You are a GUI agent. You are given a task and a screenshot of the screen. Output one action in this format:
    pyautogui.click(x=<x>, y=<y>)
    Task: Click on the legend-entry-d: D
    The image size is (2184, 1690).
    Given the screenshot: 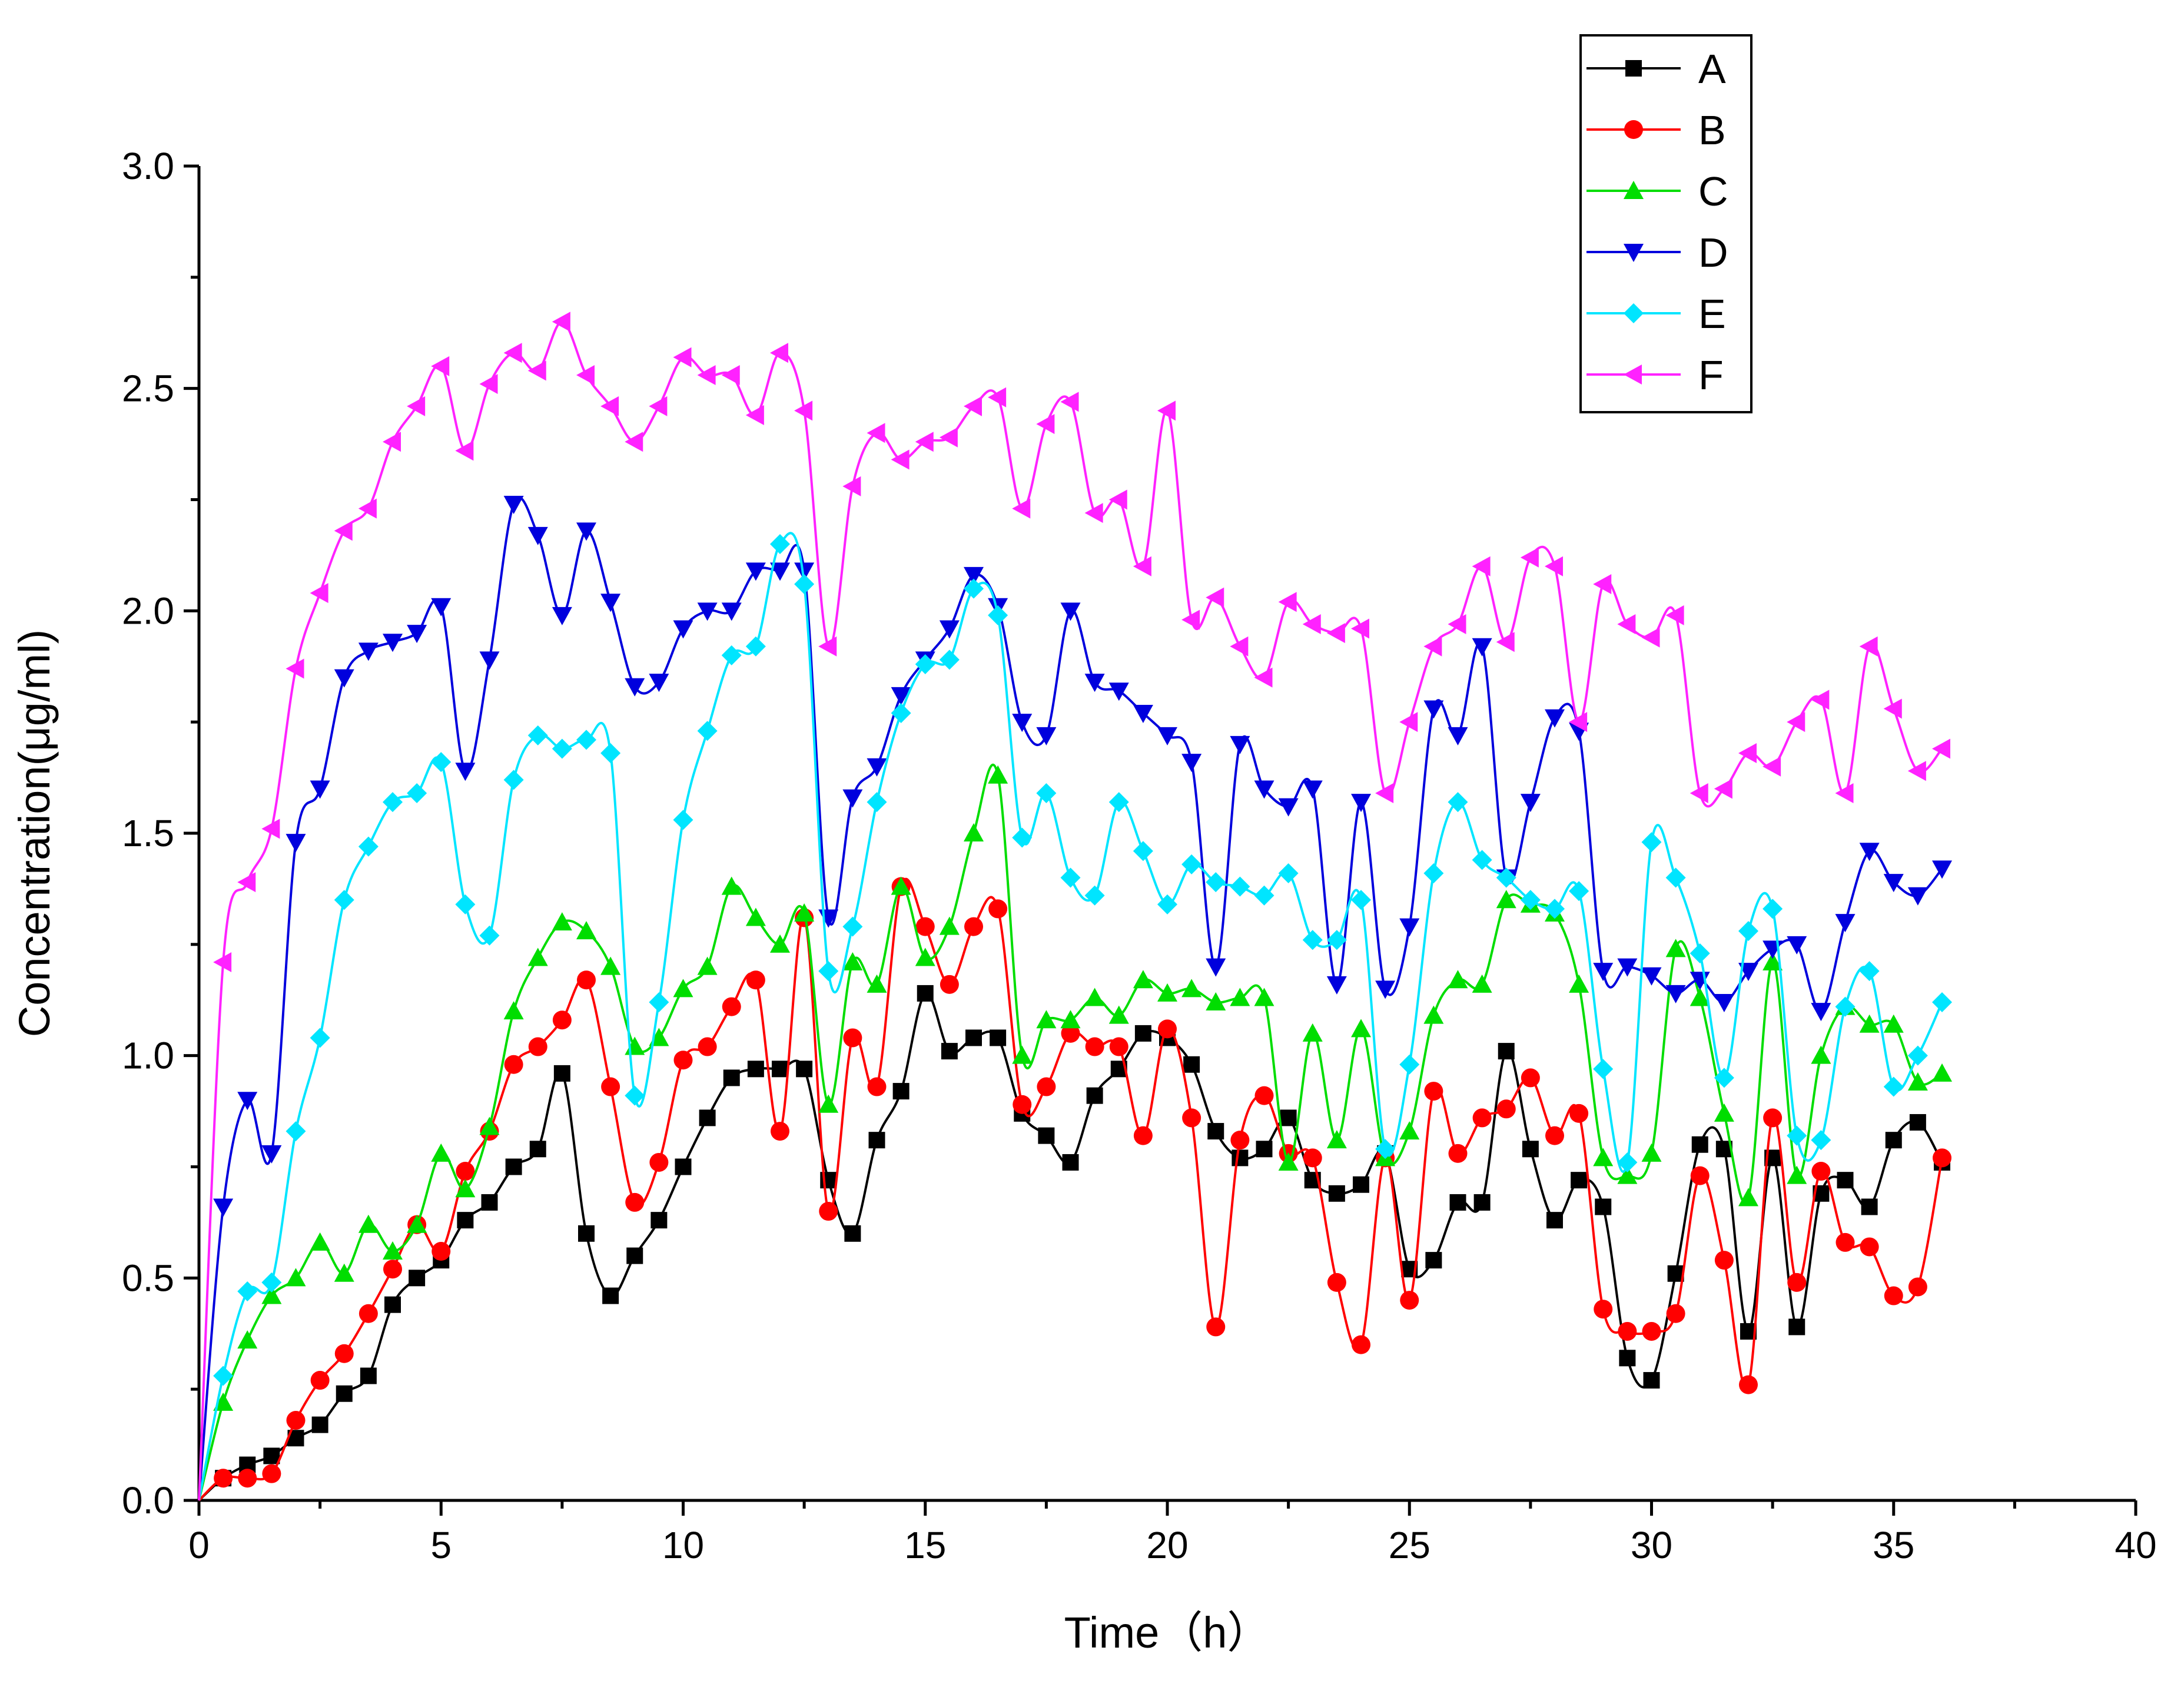 What is the action you would take?
    pyautogui.click(x=1657, y=253)
    